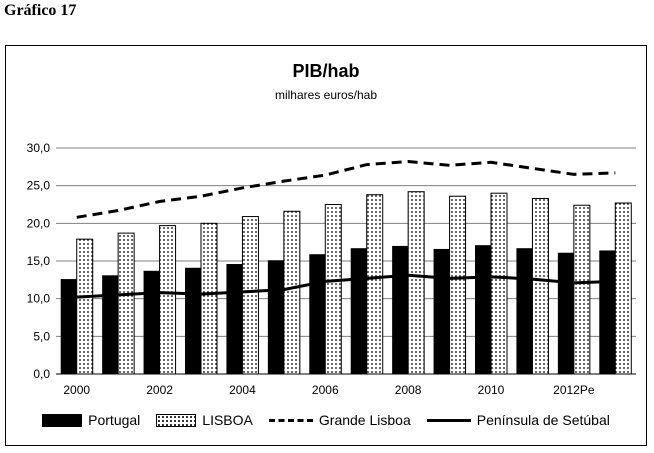  Describe the element at coordinates (114, 420) in the screenshot. I see `legend-label-portugal: Portugal` at that location.